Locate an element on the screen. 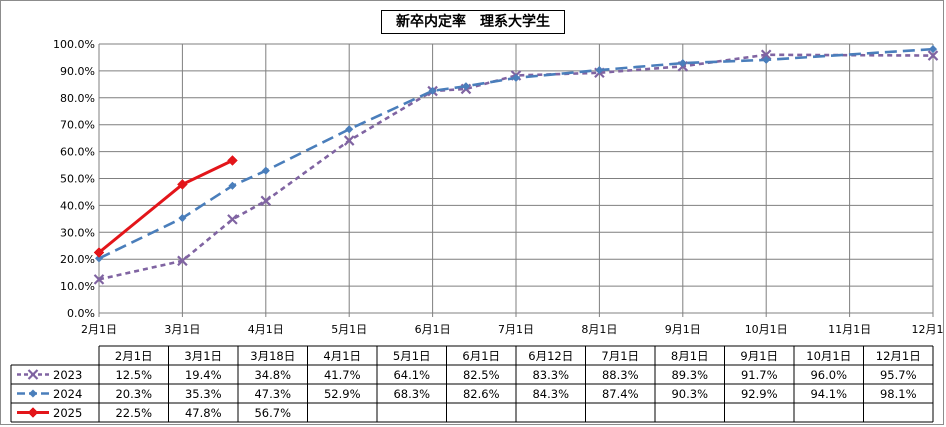 The width and height of the screenshot is (946, 427). chart-title: 新卒内定率 理系大学生 is located at coordinates (473, 22).